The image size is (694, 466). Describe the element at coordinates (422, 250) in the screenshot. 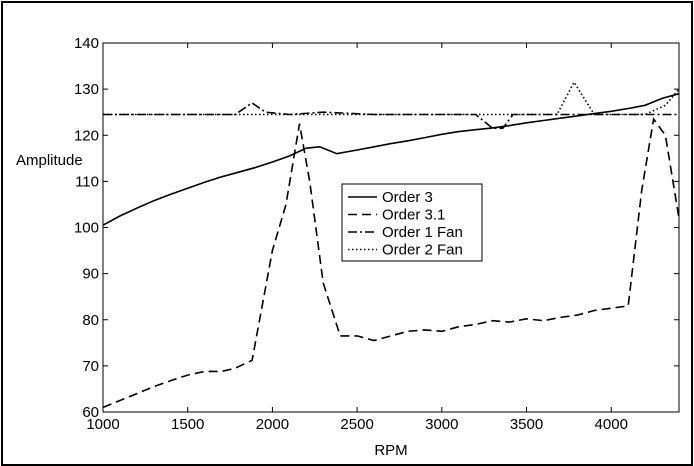

I see `legend-label: Order 2 Fan` at that location.